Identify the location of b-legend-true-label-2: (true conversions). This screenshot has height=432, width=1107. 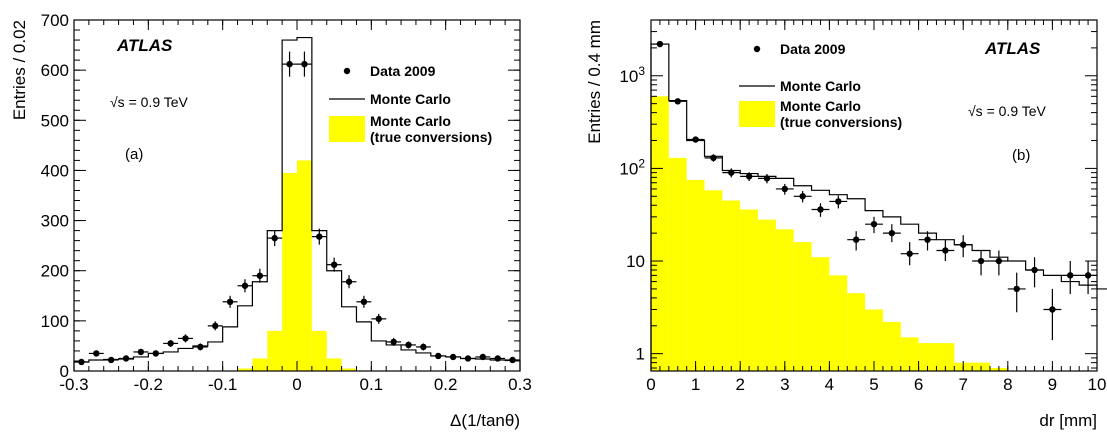
(841, 122).